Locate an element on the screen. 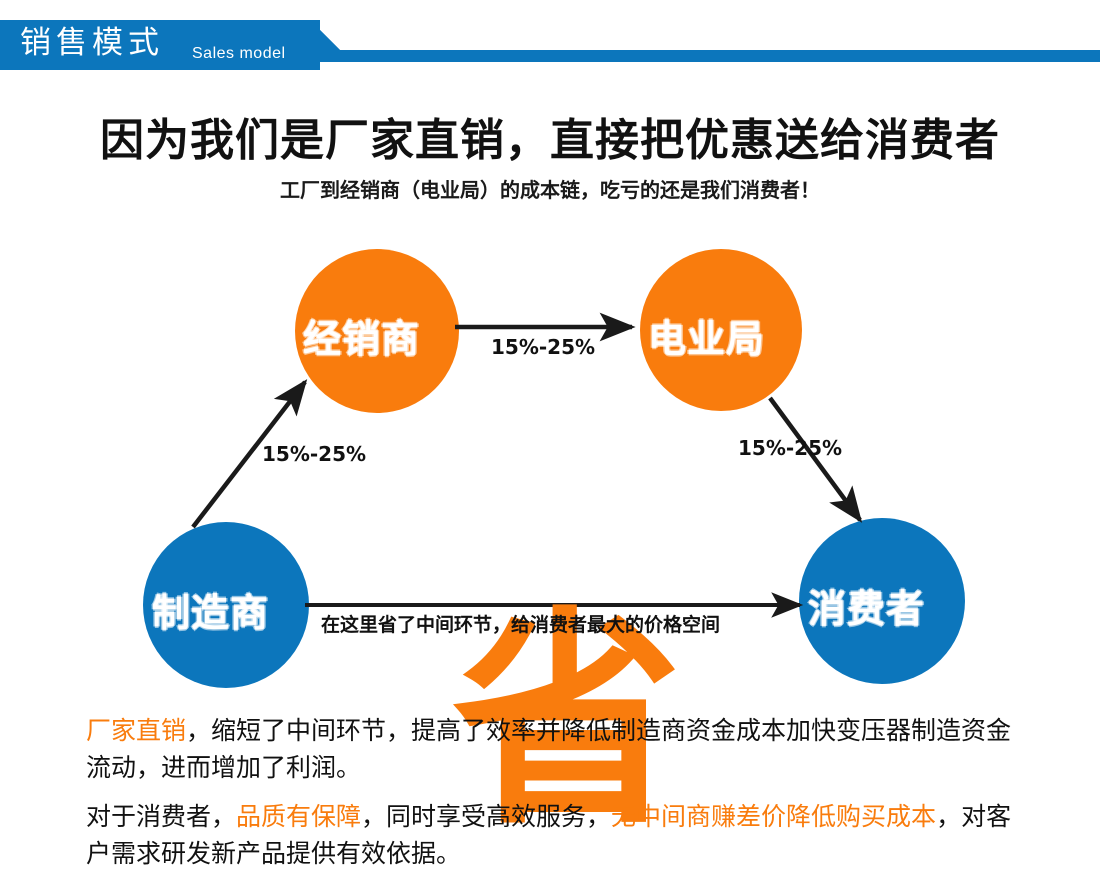 Image resolution: width=1100 pixels, height=894 pixels. header-title-cn: 销售模式 is located at coordinates (92, 43).